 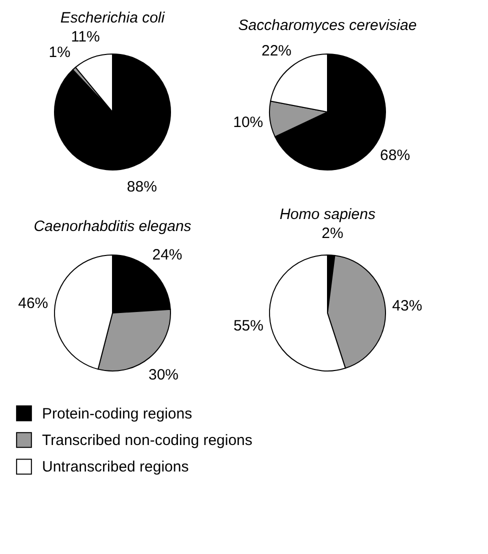 What do you see at coordinates (333, 233) in the screenshot?
I see `data-label: 2%` at bounding box center [333, 233].